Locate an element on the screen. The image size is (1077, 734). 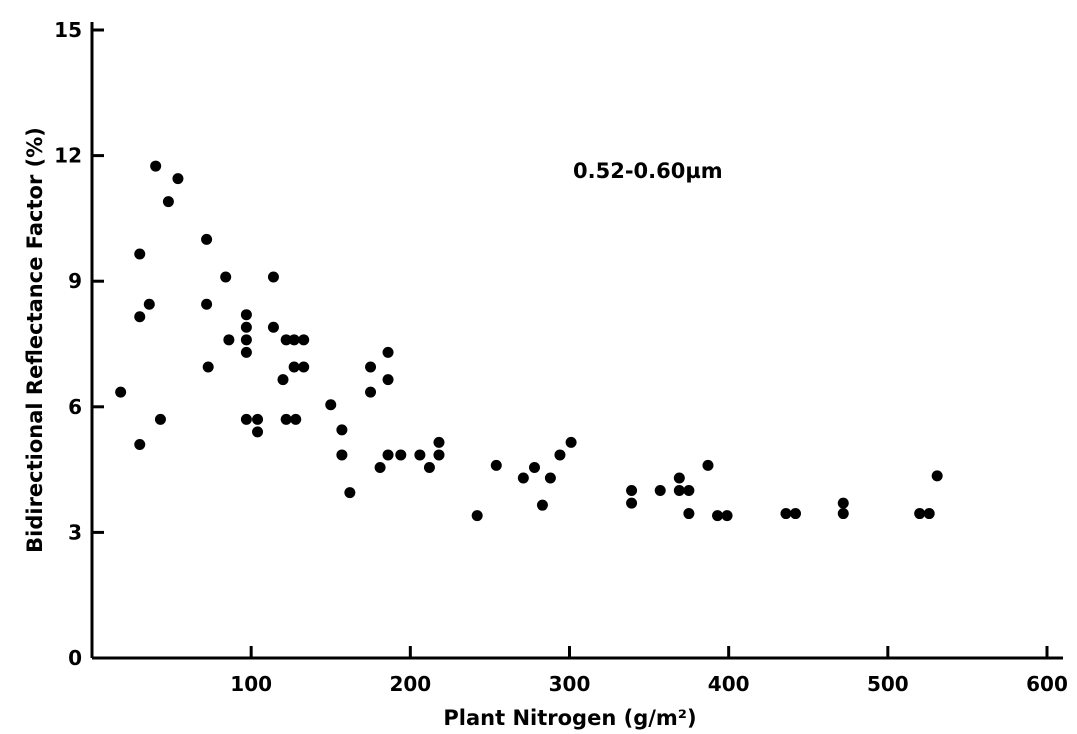
y-tick-label: 0 is located at coordinates (75, 658).